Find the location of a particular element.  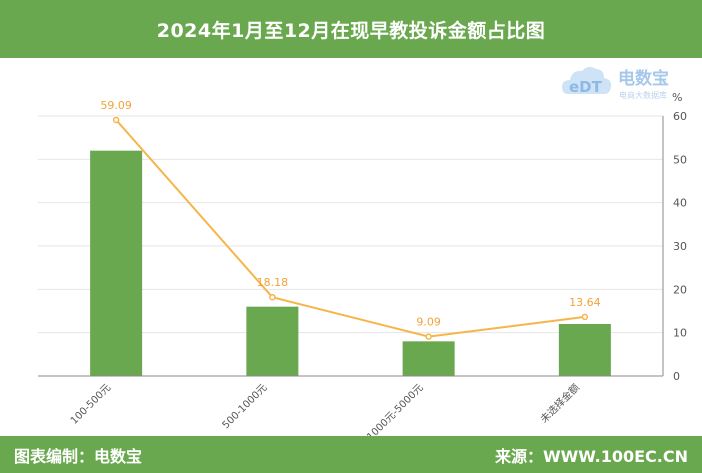

x-tick-label: 1000元-5000元 is located at coordinates (395, 409).